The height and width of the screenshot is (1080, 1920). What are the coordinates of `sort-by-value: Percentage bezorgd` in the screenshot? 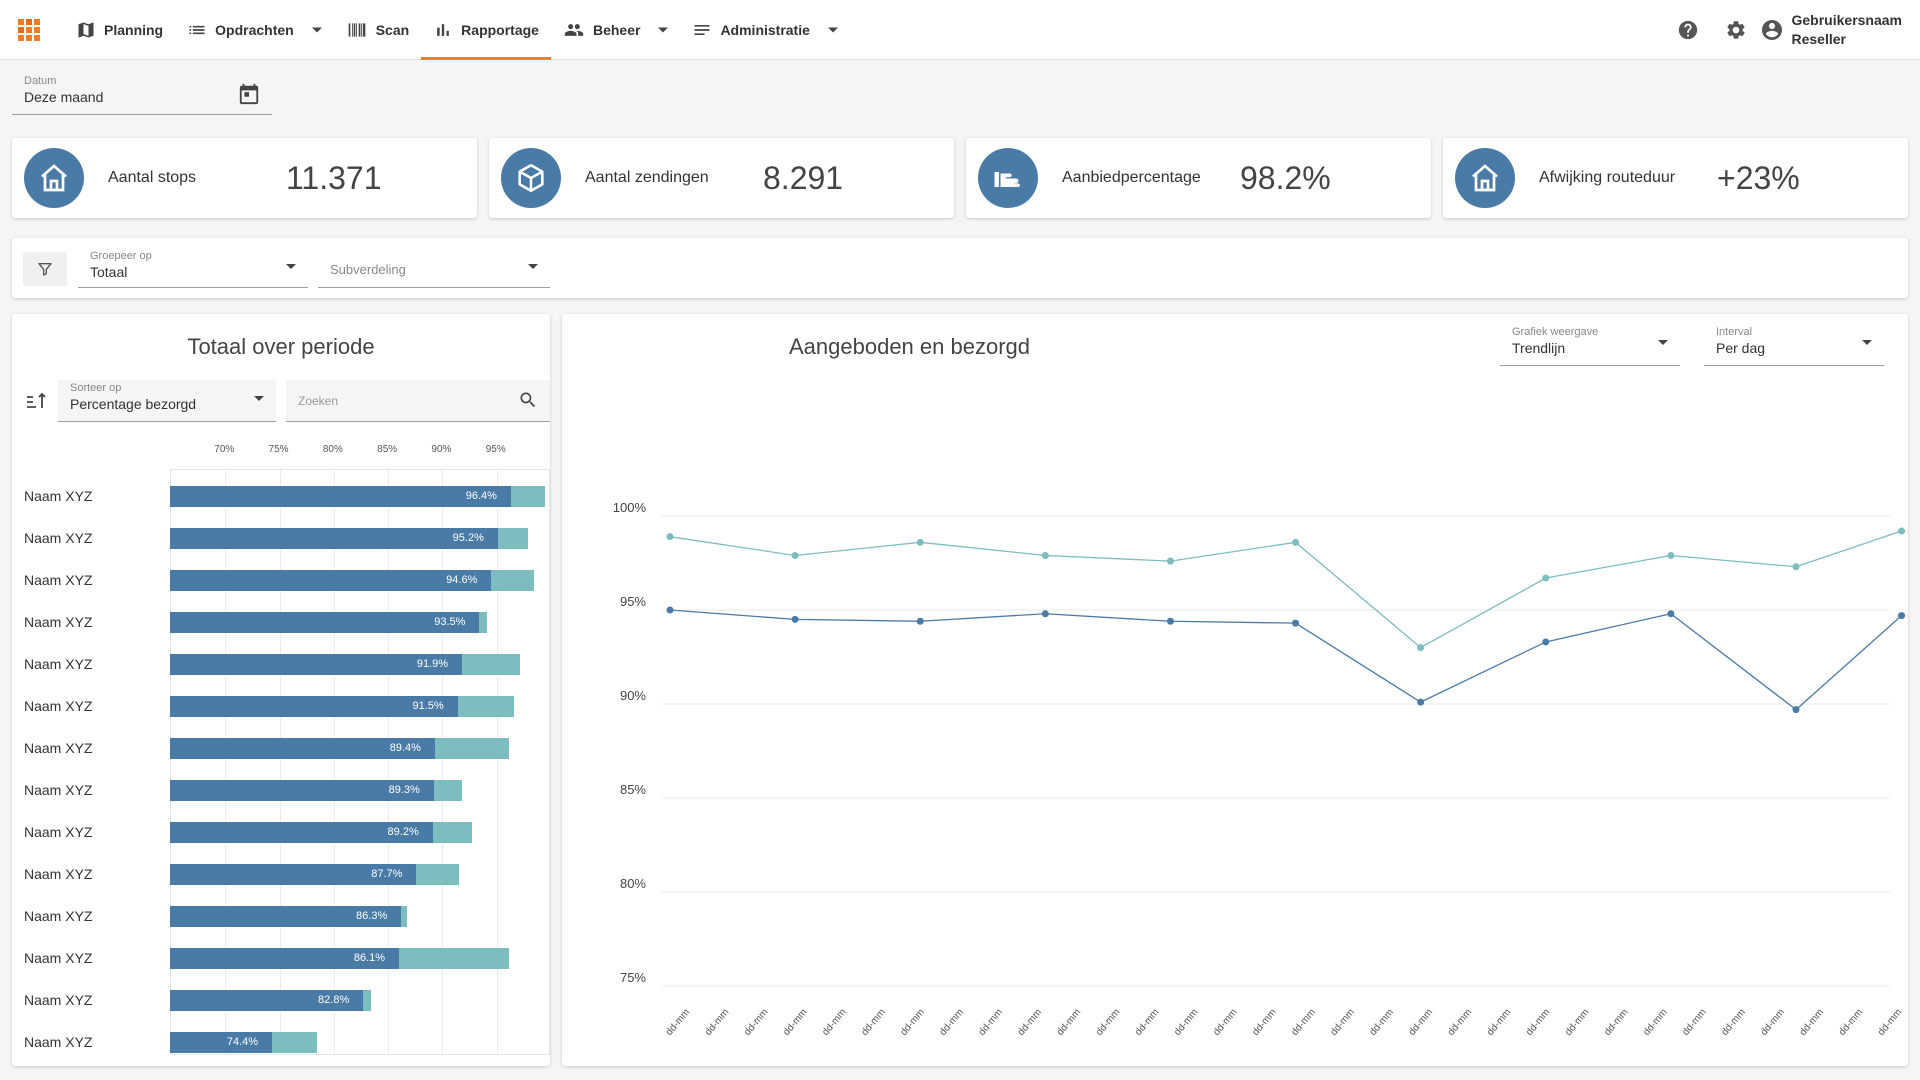 It's located at (133, 404).